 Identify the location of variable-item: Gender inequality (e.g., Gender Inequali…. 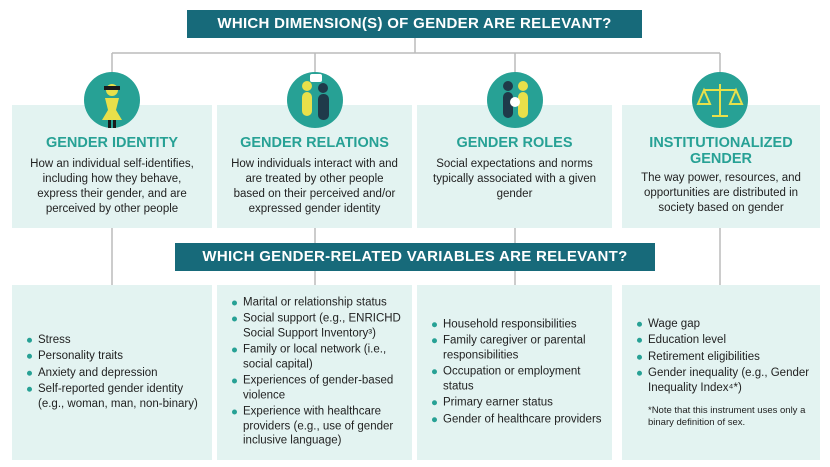
(723, 380).